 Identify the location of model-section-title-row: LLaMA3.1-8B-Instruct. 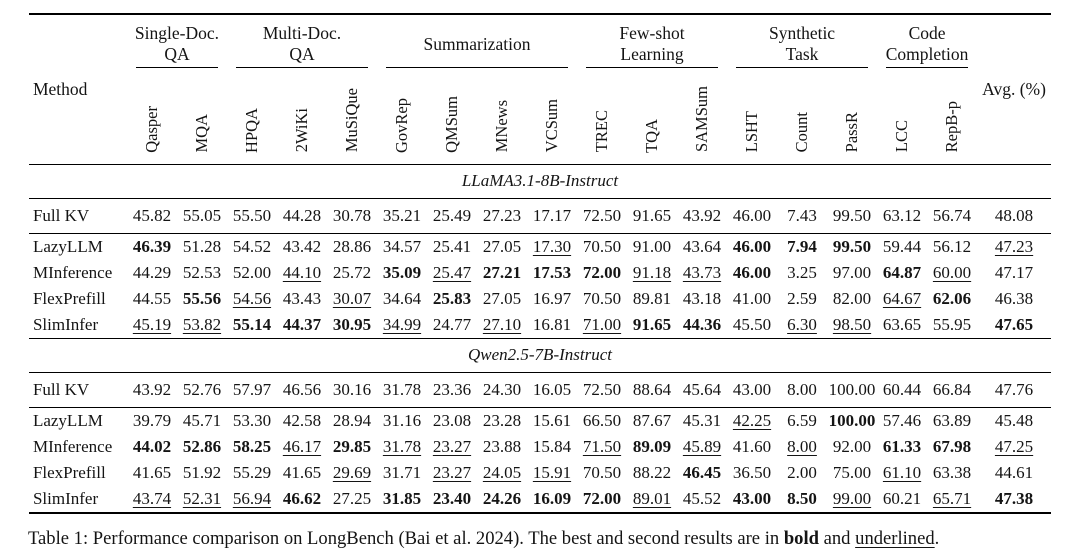
(540, 181).